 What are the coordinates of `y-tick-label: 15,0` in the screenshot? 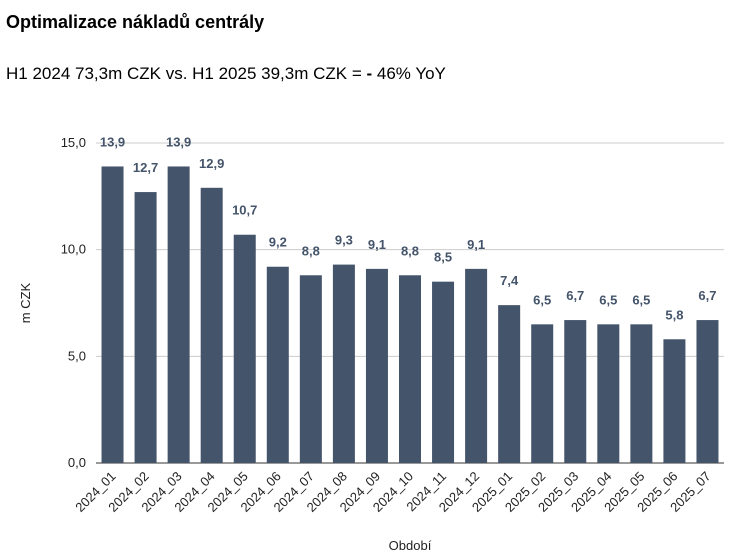 It's located at (73, 142).